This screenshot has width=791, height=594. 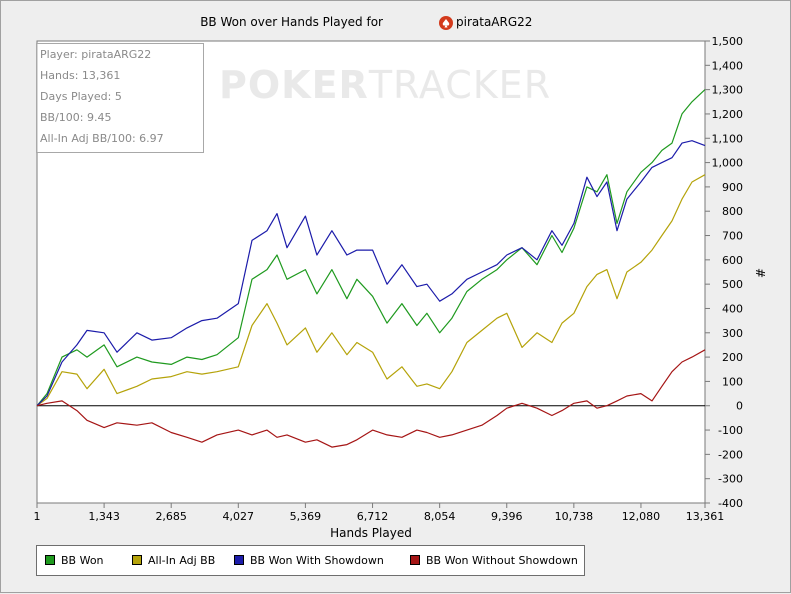 What do you see at coordinates (239, 516) in the screenshot?
I see `x-tick-label: 4,027` at bounding box center [239, 516].